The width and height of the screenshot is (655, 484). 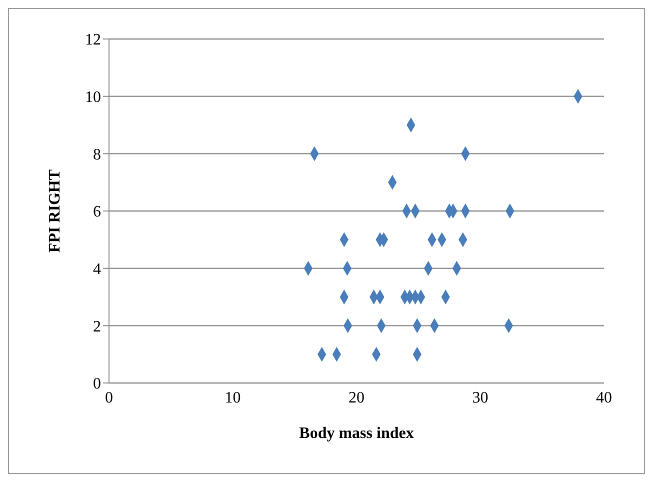 I want to click on y-tick-label: 12, so click(x=93, y=40).